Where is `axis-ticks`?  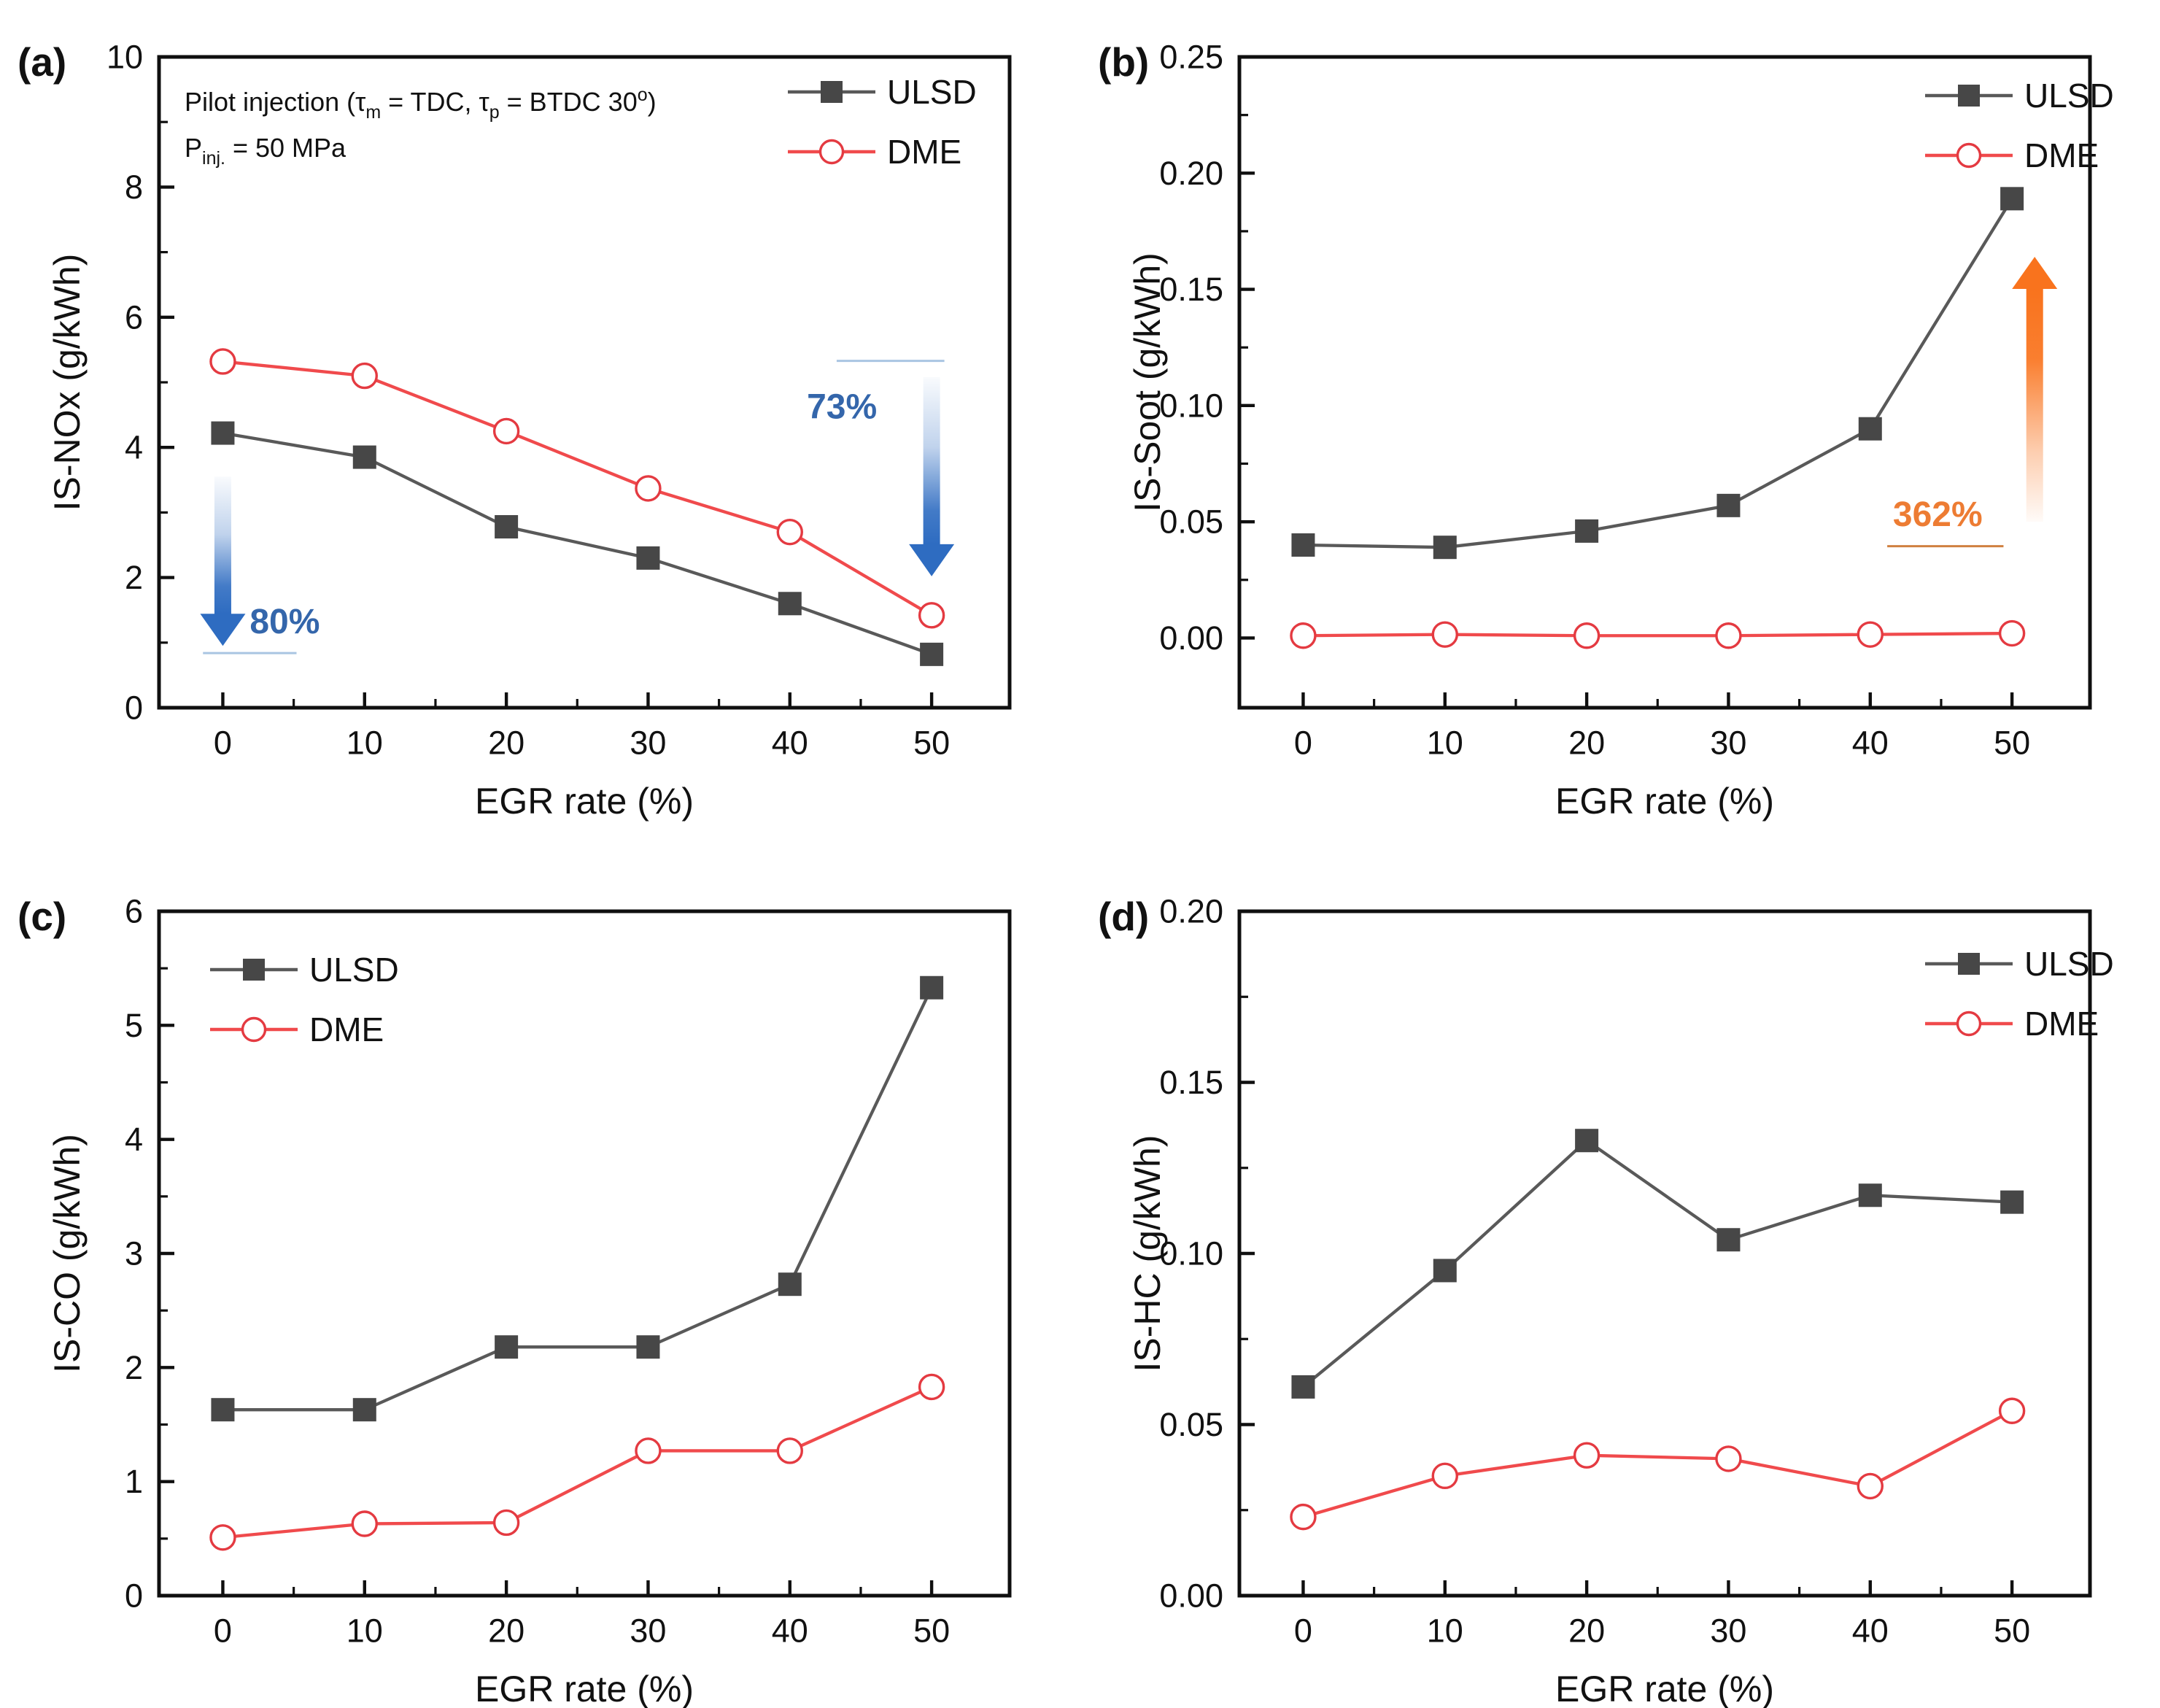 axis-ticks is located at coordinates (1626, 1253).